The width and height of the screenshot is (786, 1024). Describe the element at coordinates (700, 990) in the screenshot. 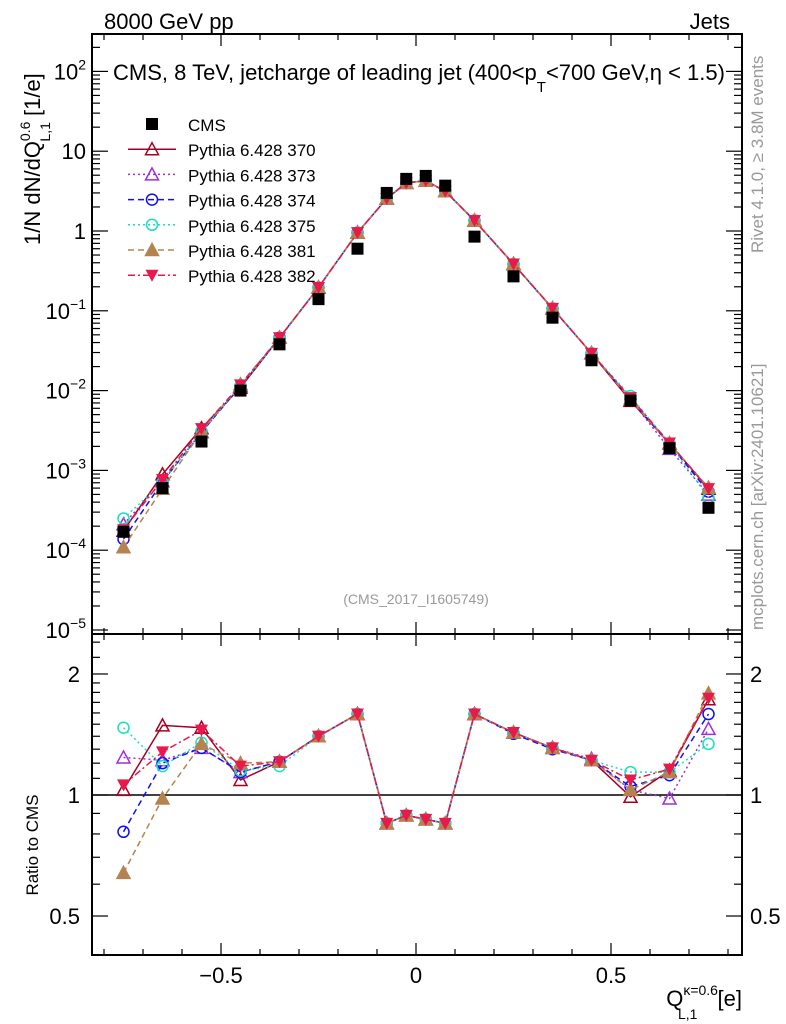

I see `x-axis-label-sup: κ=0.6` at that location.